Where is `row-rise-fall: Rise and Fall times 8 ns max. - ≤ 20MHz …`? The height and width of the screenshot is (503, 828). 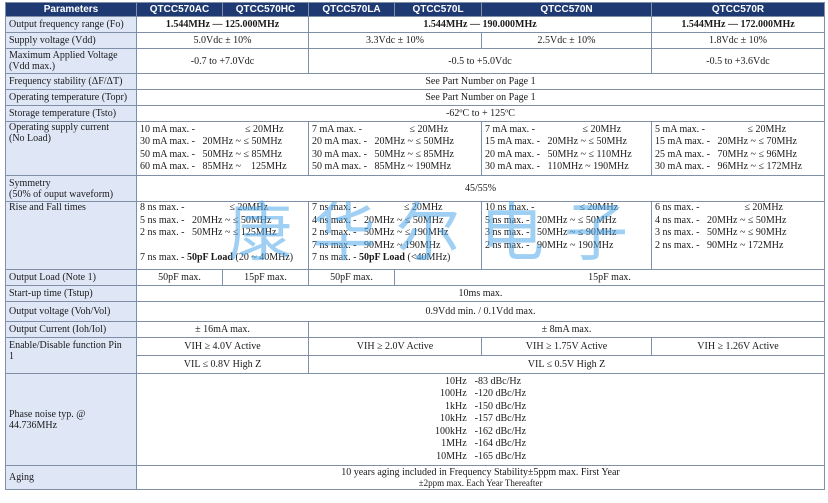 row-rise-fall: Rise and Fall times 8 ns max. - ≤ 20MHz … is located at coordinates (415, 235).